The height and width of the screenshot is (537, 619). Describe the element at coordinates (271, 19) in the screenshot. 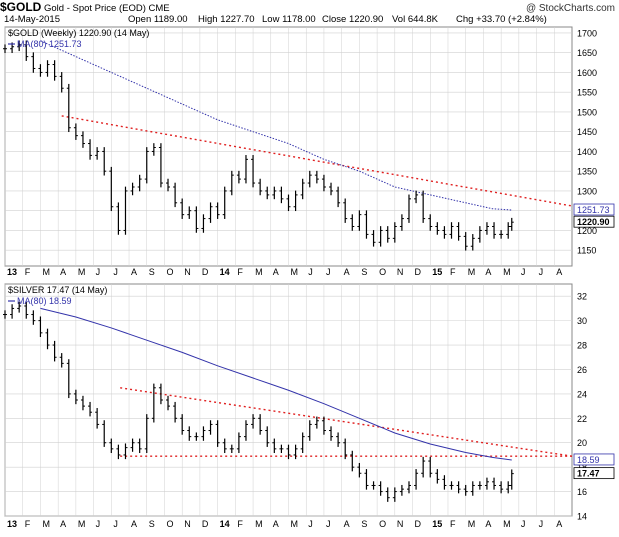

I see `low-label: Low` at that location.